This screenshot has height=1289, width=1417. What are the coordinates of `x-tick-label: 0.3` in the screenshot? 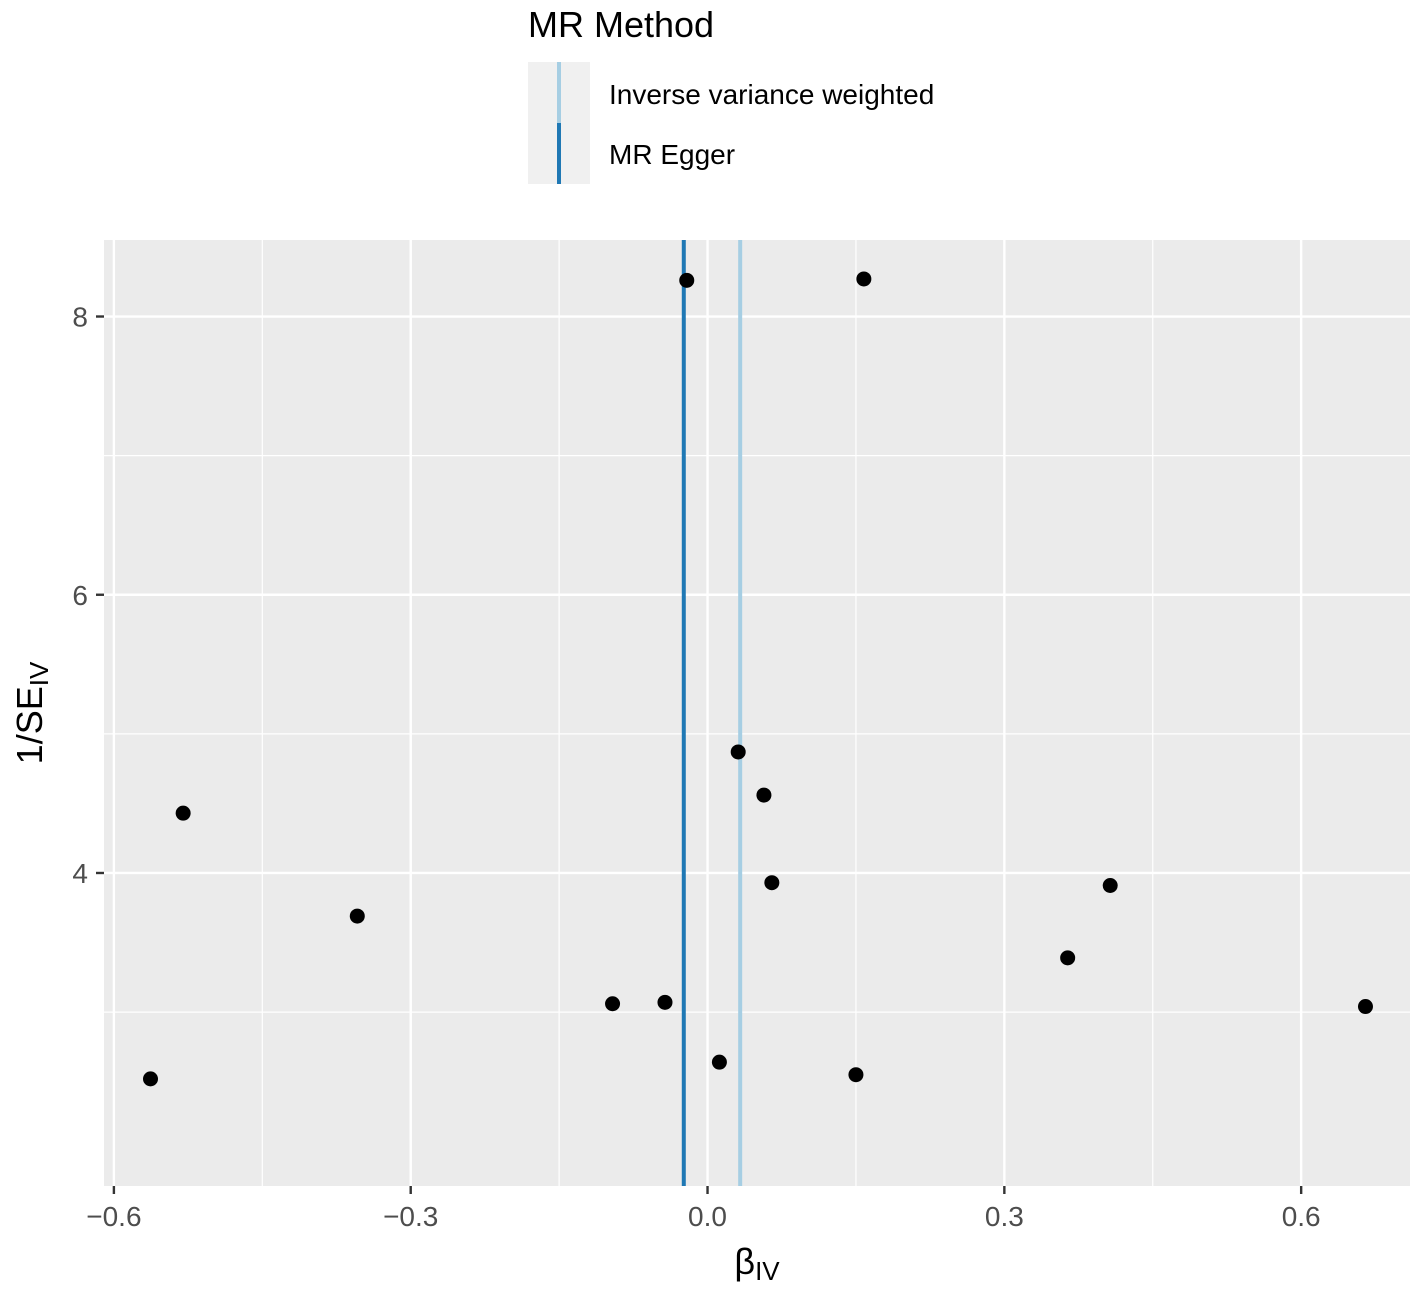 It's located at (1004, 1216).